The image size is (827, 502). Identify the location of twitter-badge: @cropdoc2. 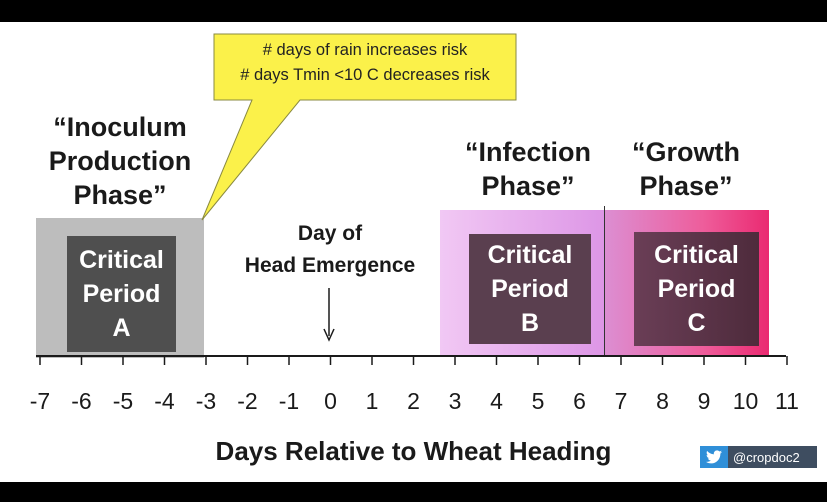
(758, 457).